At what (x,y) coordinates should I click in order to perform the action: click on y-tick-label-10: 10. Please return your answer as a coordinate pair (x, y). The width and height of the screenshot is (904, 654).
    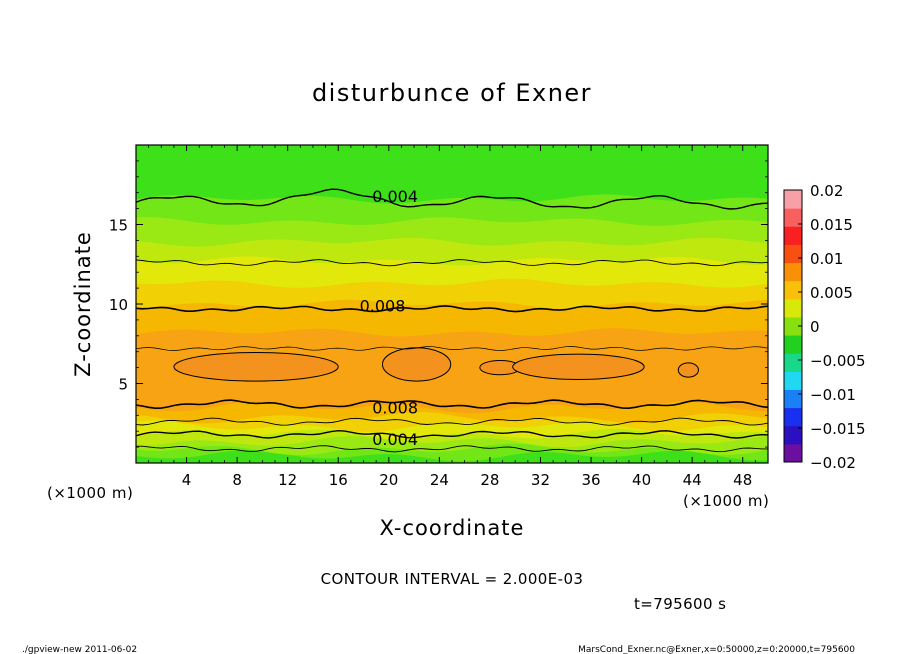
    Looking at the image, I should click on (118, 305).